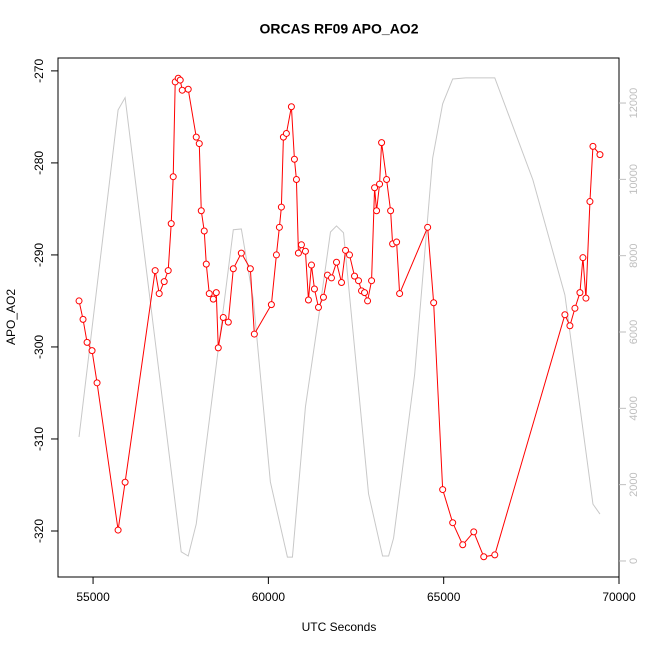 The width and height of the screenshot is (650, 655). I want to click on y2-tick-label: 2000, so click(634, 484).